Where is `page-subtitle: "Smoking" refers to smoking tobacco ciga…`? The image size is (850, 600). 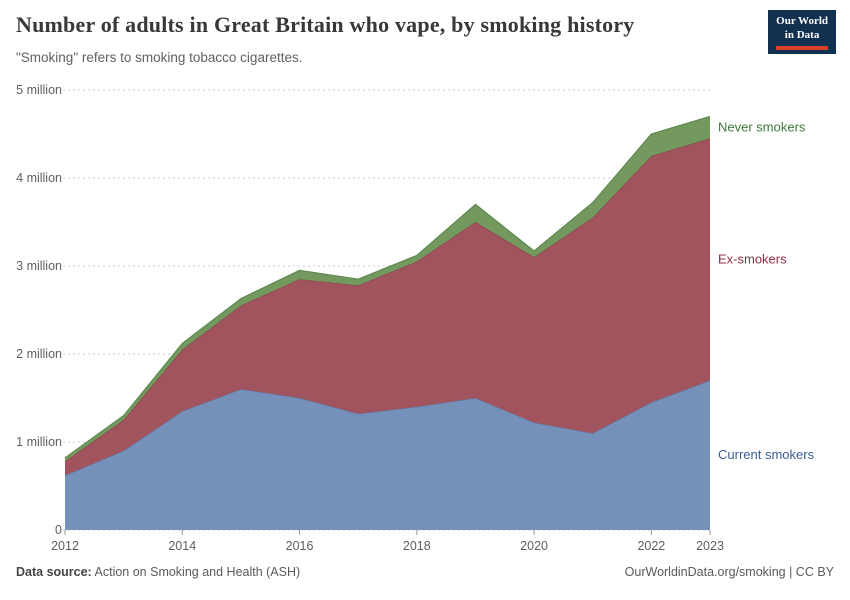 page-subtitle: "Smoking" refers to smoking tobacco ciga… is located at coordinates (159, 57).